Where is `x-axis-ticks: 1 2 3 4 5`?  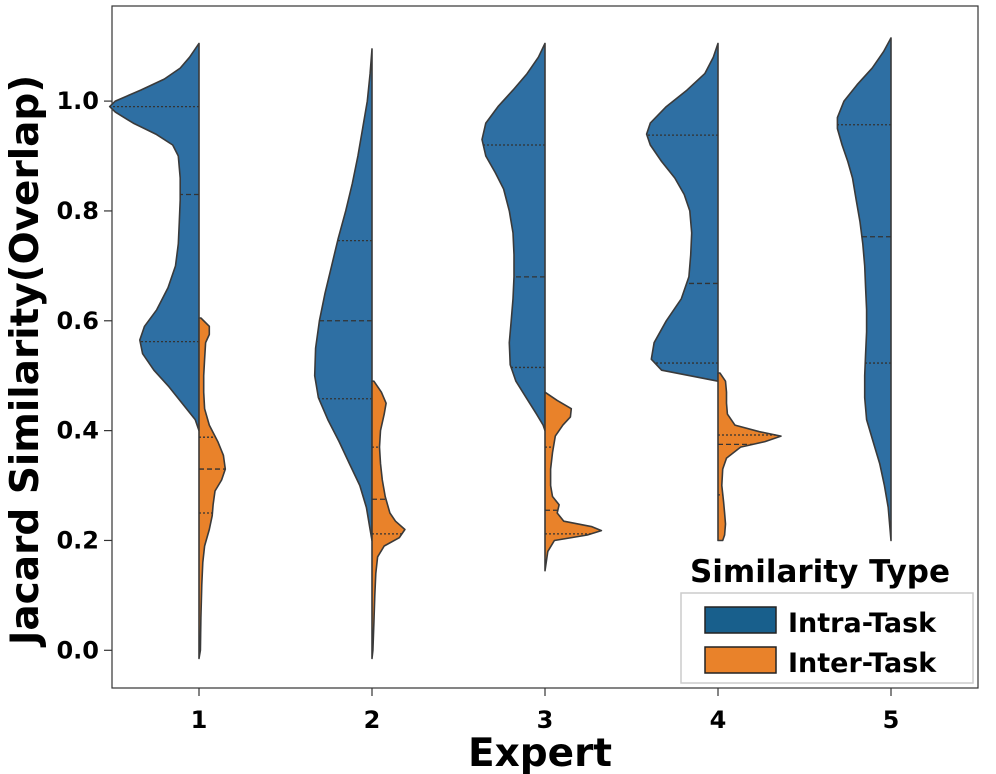
x-axis-ticks: 1 2 3 4 5 is located at coordinates (545, 711).